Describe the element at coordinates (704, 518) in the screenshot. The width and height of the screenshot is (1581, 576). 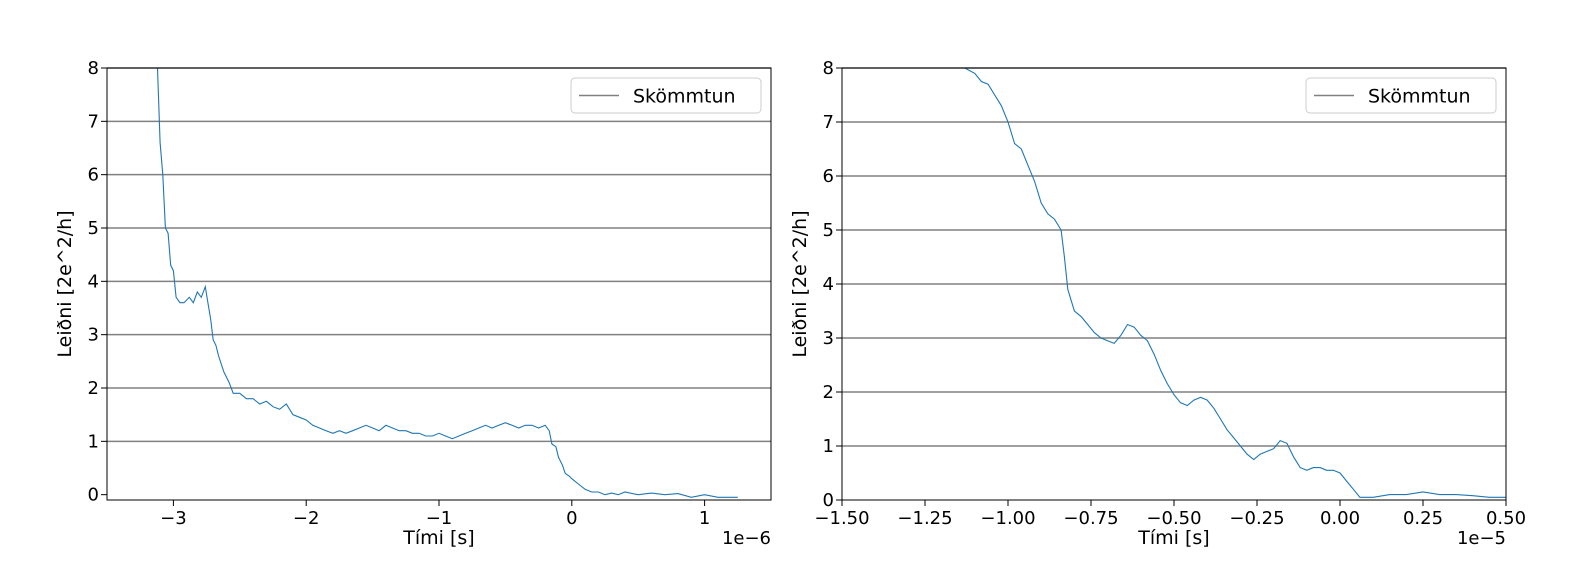
I see `x-tick-label: 1` at that location.